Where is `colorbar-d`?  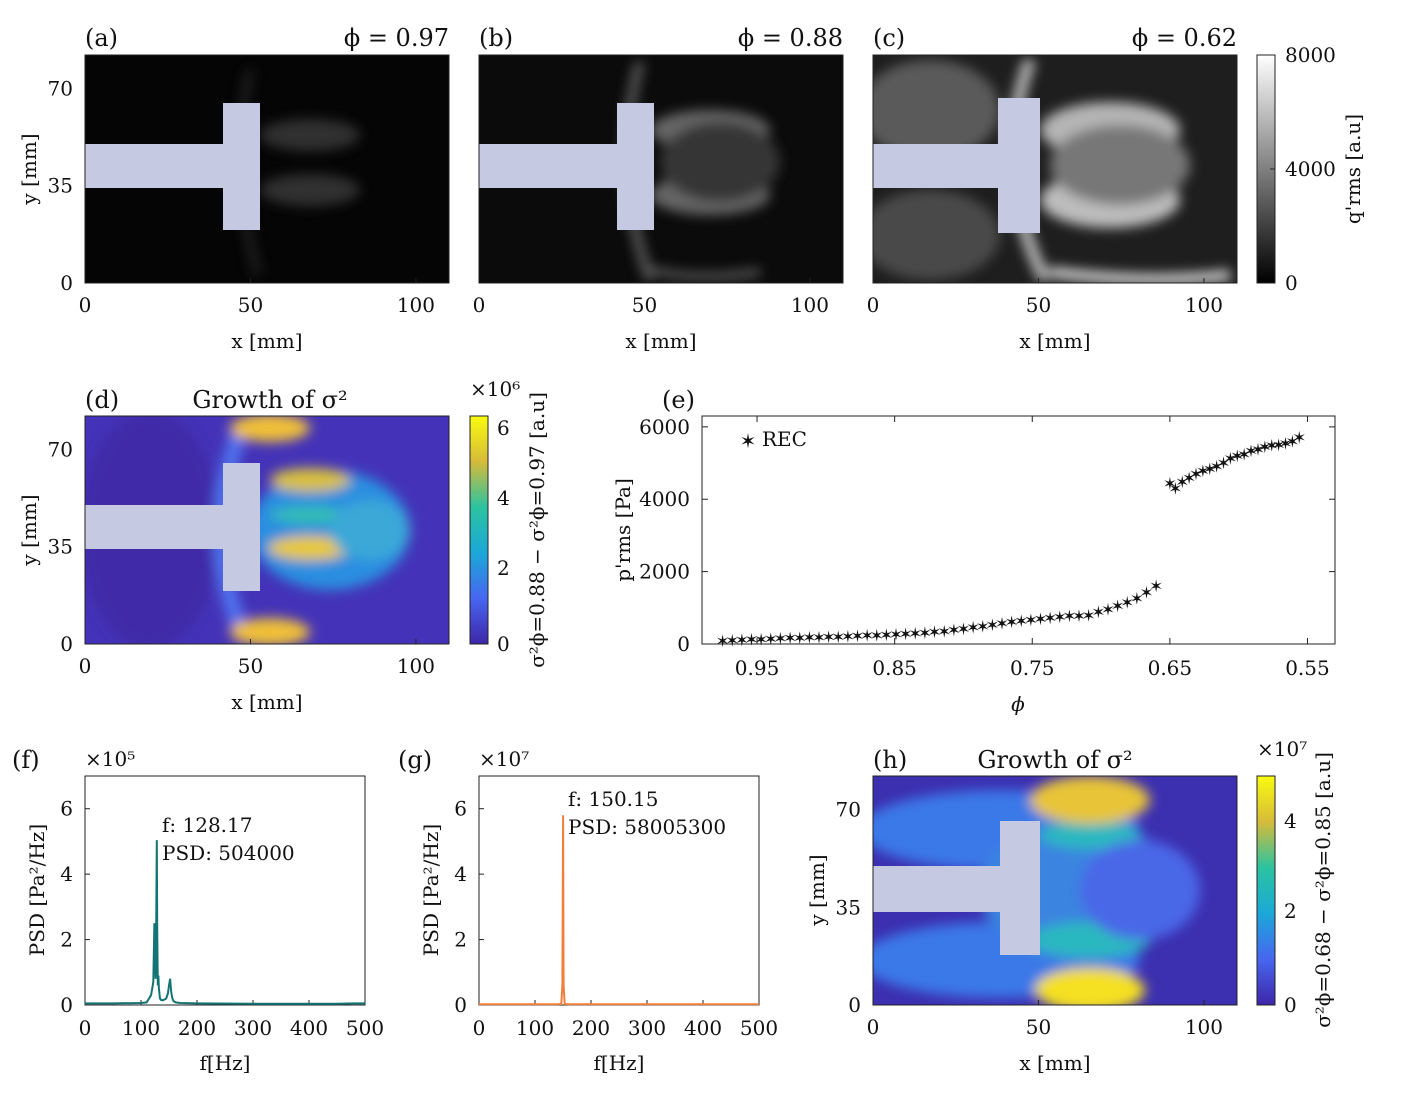
colorbar-d is located at coordinates (479, 530).